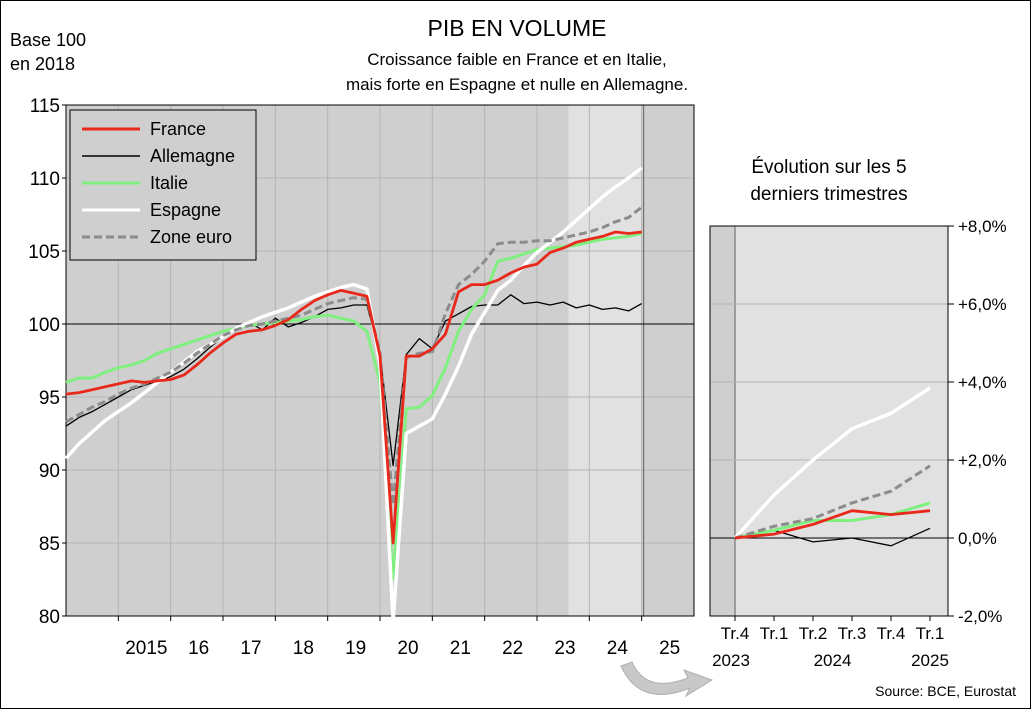  Describe the element at coordinates (407, 648) in the screenshot. I see `main-x-tick-label: 20` at that location.